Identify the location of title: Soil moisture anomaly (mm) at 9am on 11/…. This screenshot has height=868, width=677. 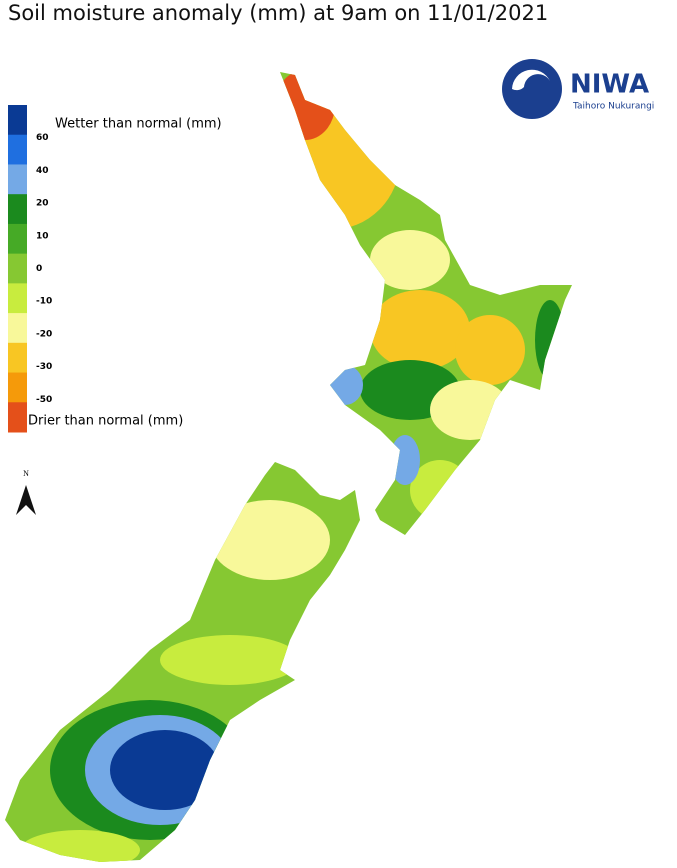
(278, 13).